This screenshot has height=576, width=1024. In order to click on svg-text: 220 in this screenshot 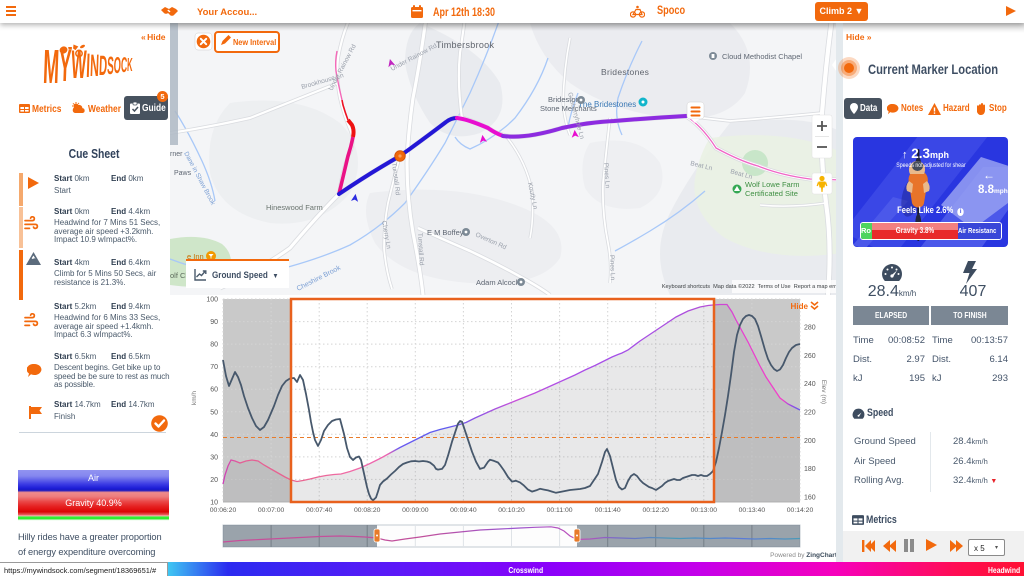, I will do `click(810, 412)`.